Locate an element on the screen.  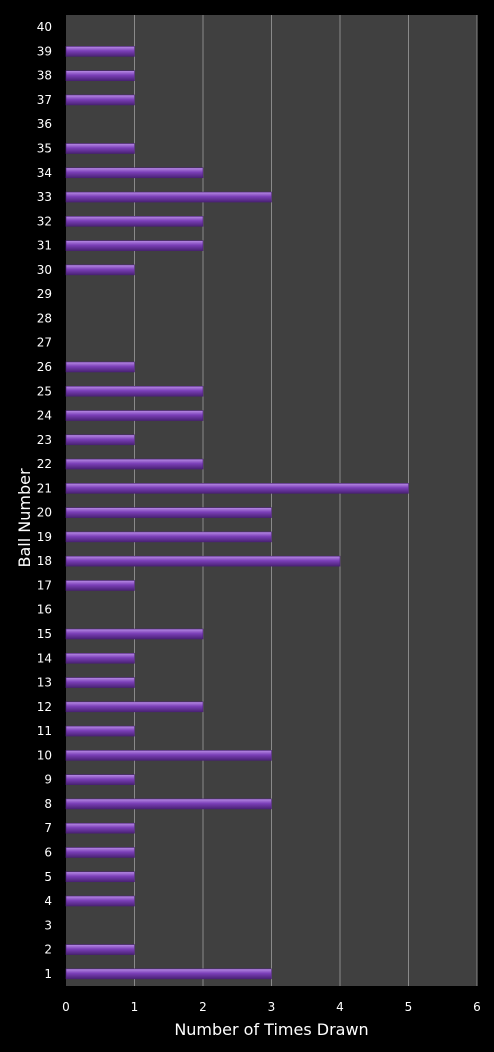
y-tick-label: 6 is located at coordinates (48, 852).